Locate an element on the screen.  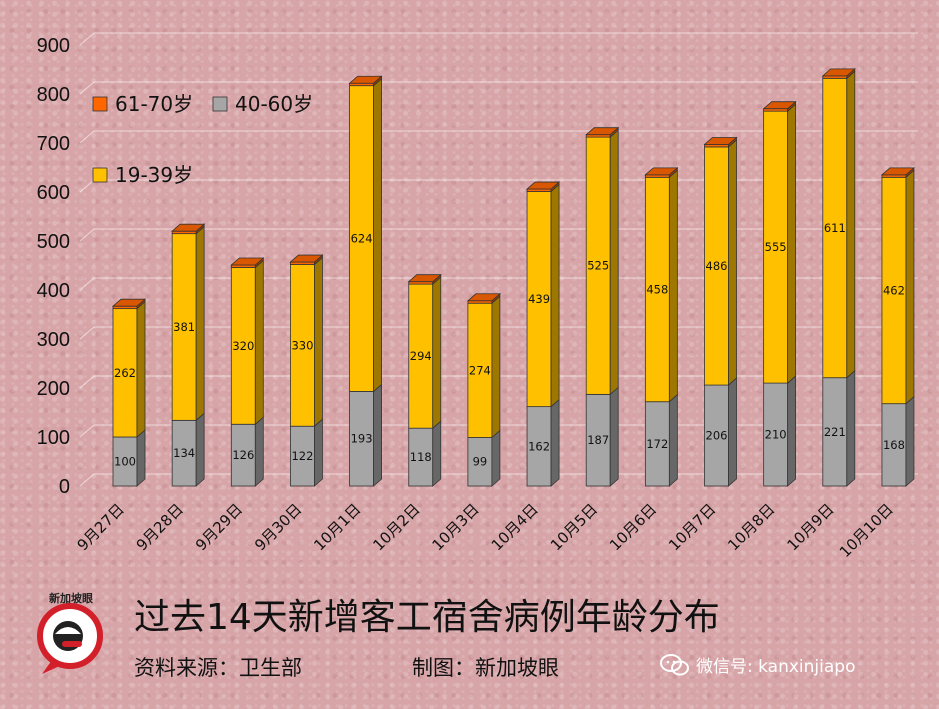
data-label: 193 is located at coordinates (362, 439).